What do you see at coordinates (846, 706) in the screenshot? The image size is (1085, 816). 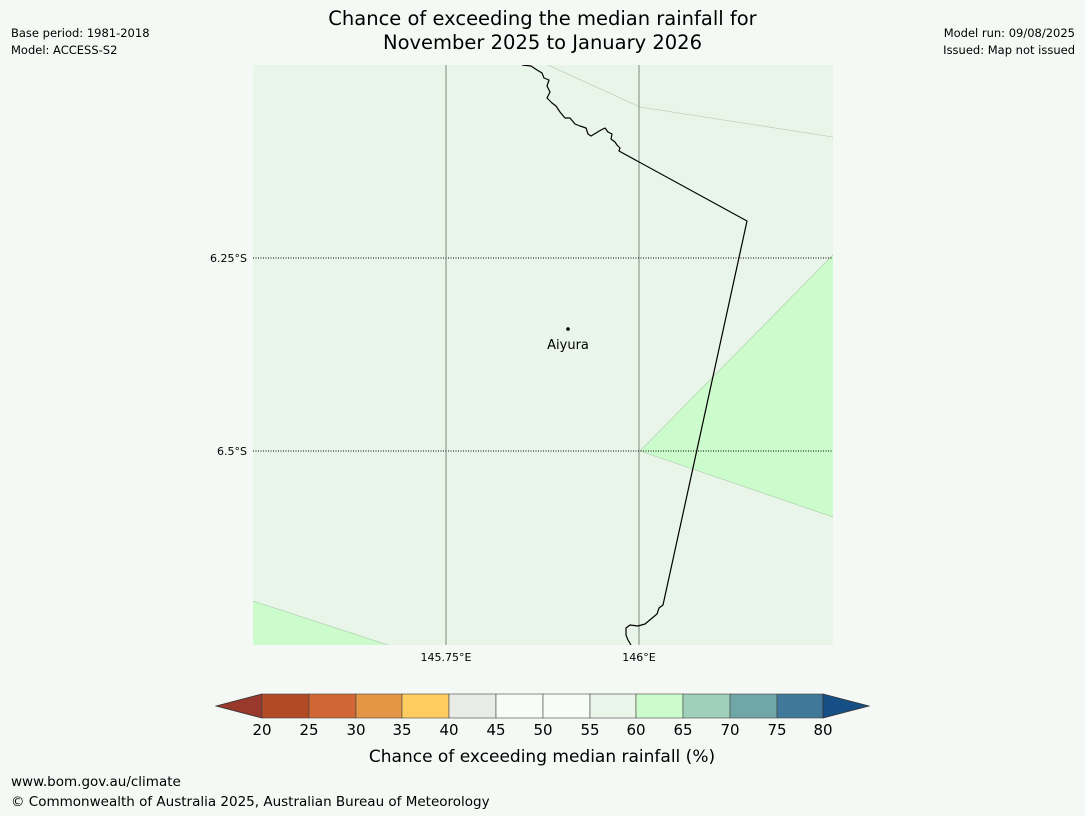 I see `colorbar-extend-high` at bounding box center [846, 706].